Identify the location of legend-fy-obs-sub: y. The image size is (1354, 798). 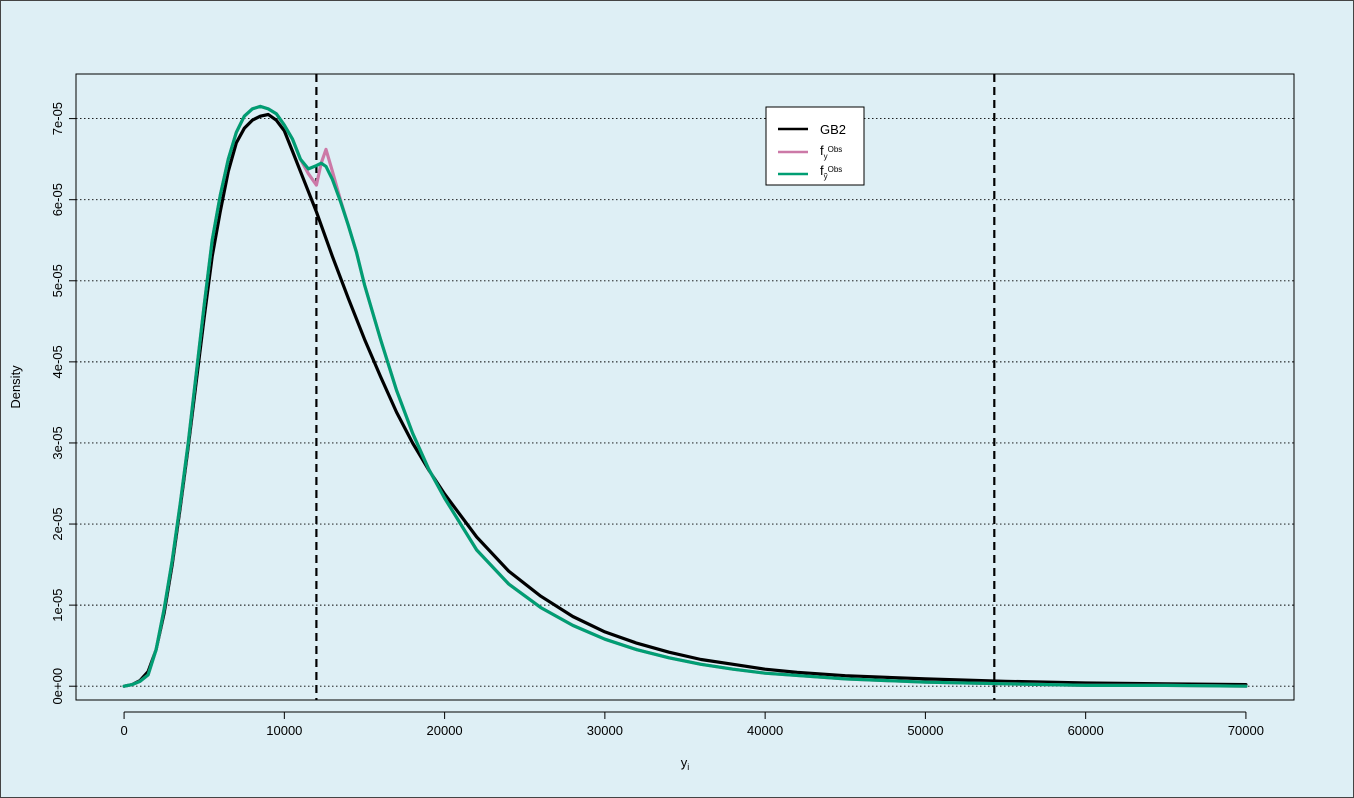
(826, 156).